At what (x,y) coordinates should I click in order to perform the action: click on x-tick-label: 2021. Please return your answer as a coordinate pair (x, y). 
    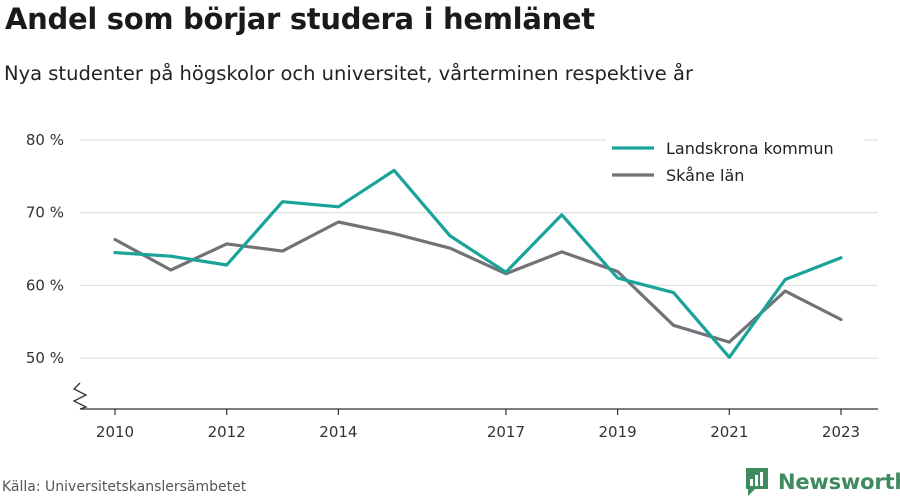
    Looking at the image, I should click on (729, 432).